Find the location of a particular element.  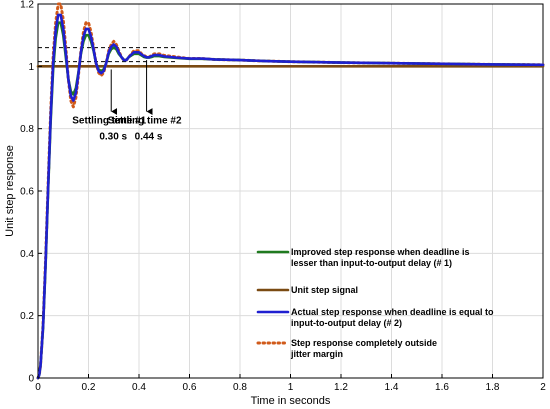

y-tick-label-3: 0.6 is located at coordinates (27, 192).